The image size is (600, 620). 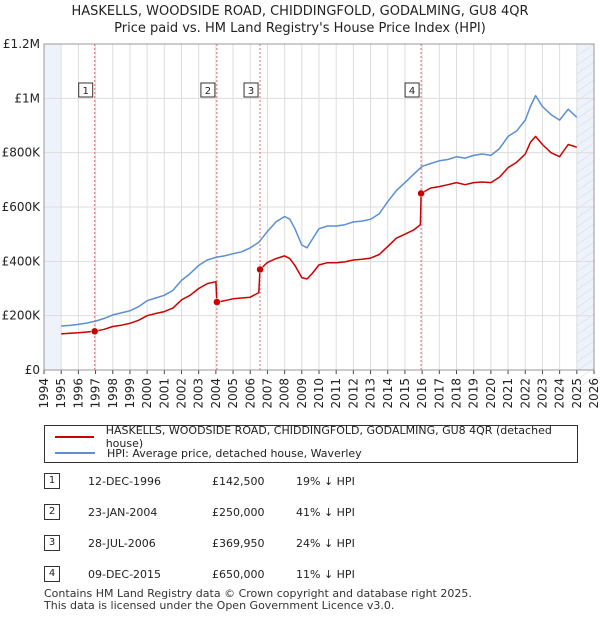 I want to click on sale-number-badge: 2, so click(x=52, y=512).